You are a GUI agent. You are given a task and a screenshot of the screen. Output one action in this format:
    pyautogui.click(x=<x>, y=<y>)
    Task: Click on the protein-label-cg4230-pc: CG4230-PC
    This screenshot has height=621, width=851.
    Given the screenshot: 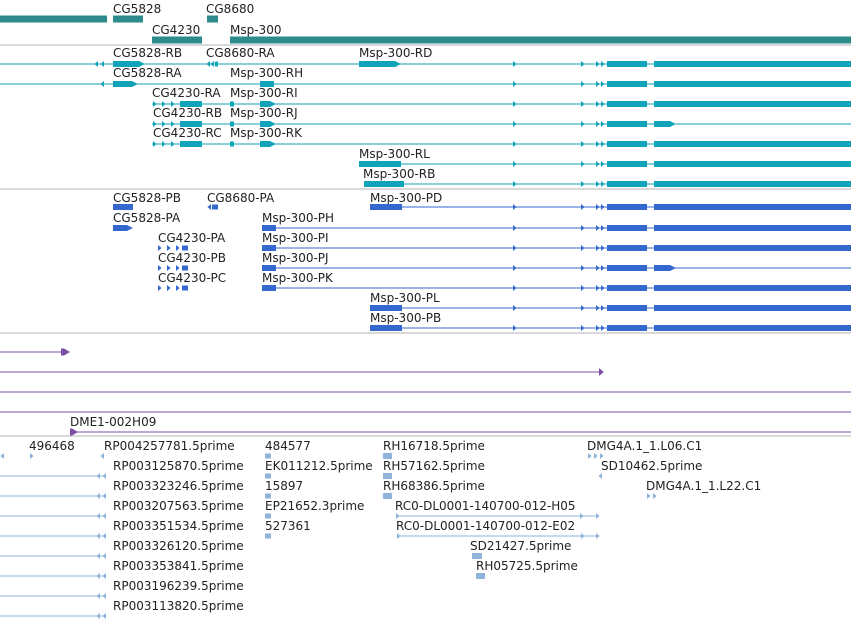 What is the action you would take?
    pyautogui.click(x=192, y=278)
    